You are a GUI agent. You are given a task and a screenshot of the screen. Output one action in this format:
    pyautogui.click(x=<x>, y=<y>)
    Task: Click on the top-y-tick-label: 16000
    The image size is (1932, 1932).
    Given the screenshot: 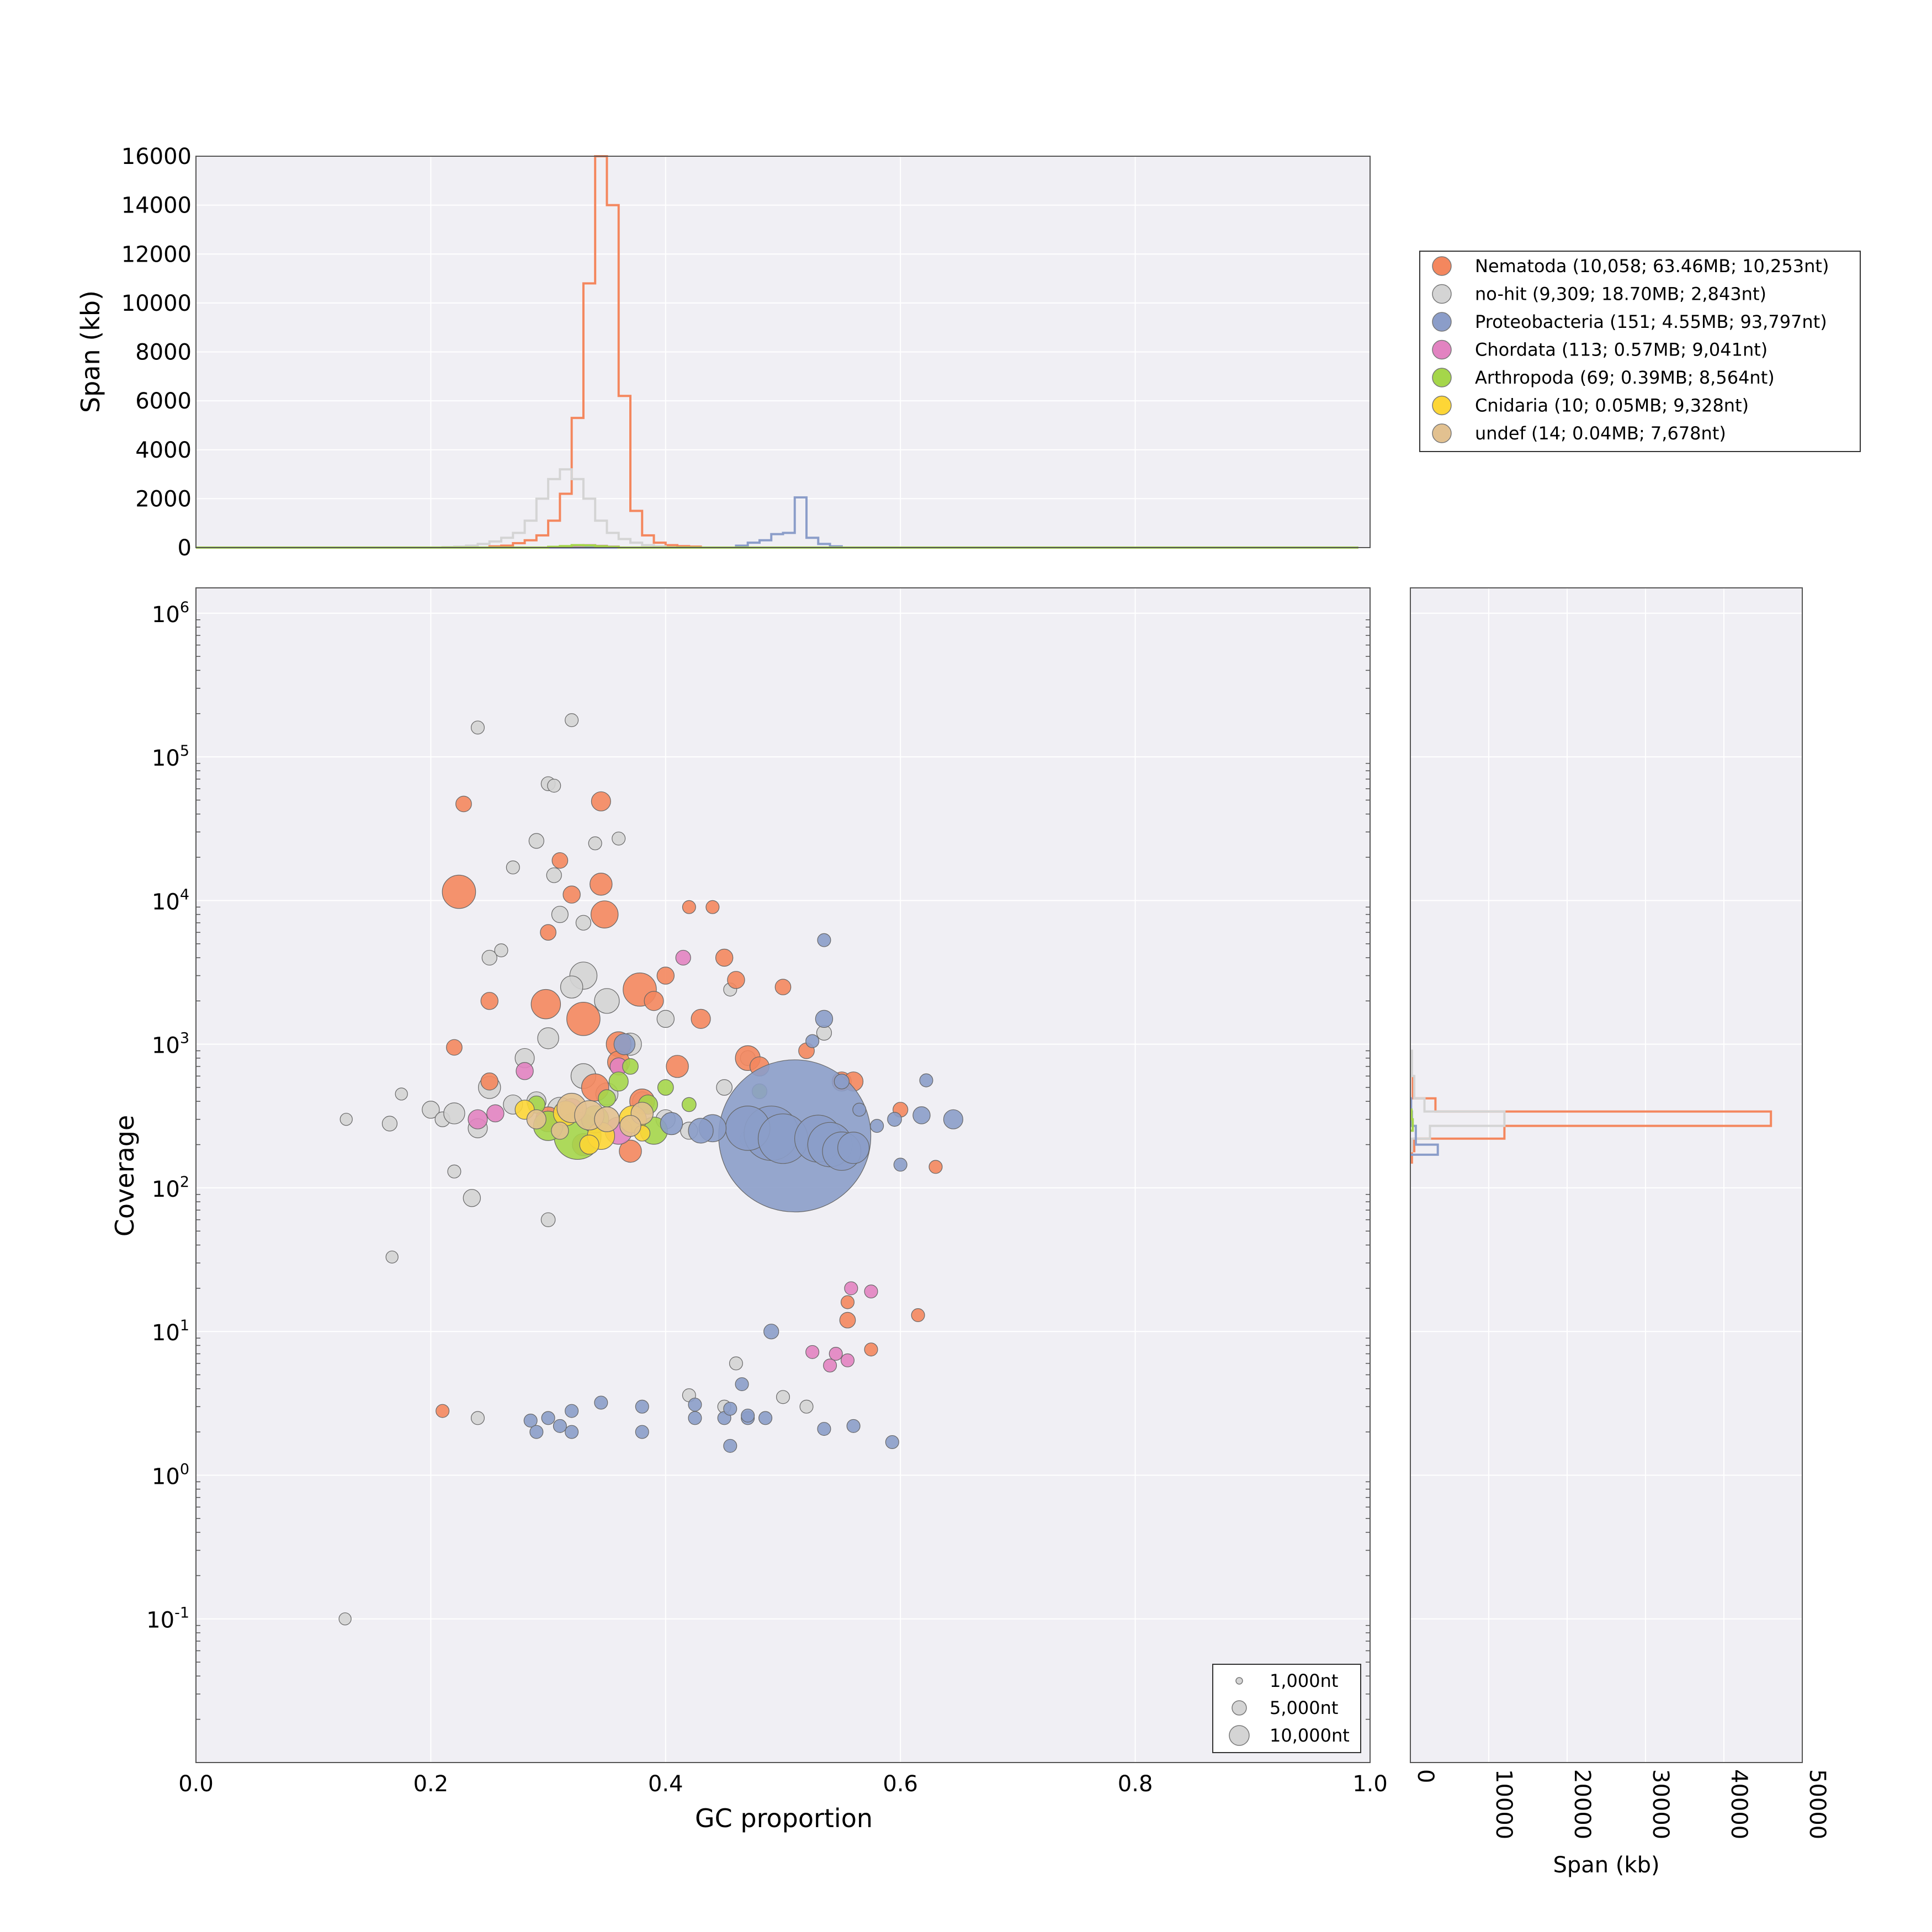 What is the action you would take?
    pyautogui.click(x=156, y=156)
    